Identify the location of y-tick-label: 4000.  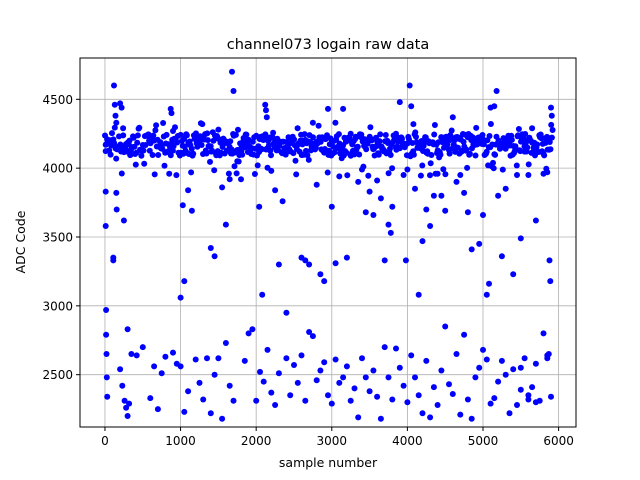
(57, 169).